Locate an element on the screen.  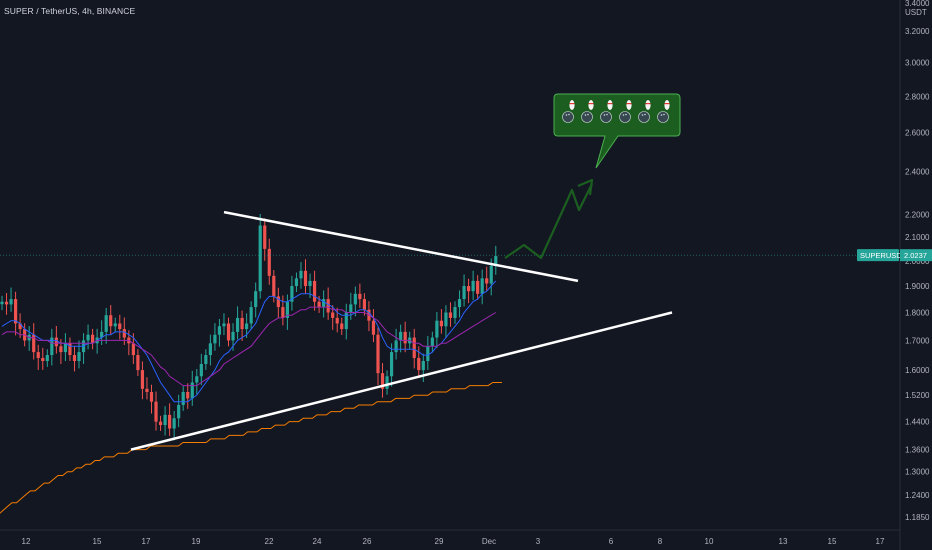
time-tick-label: 12 is located at coordinates (26, 541).